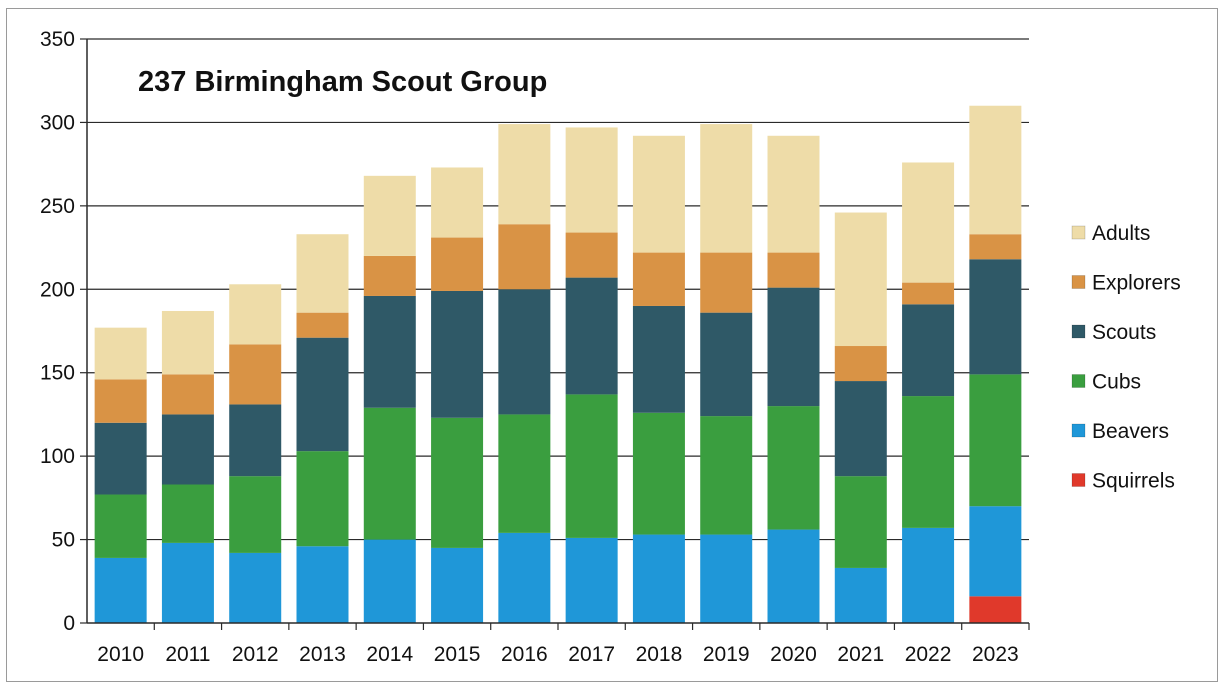 This screenshot has height=688, width=1228. I want to click on bar-segment-beavers-2014, so click(389, 581).